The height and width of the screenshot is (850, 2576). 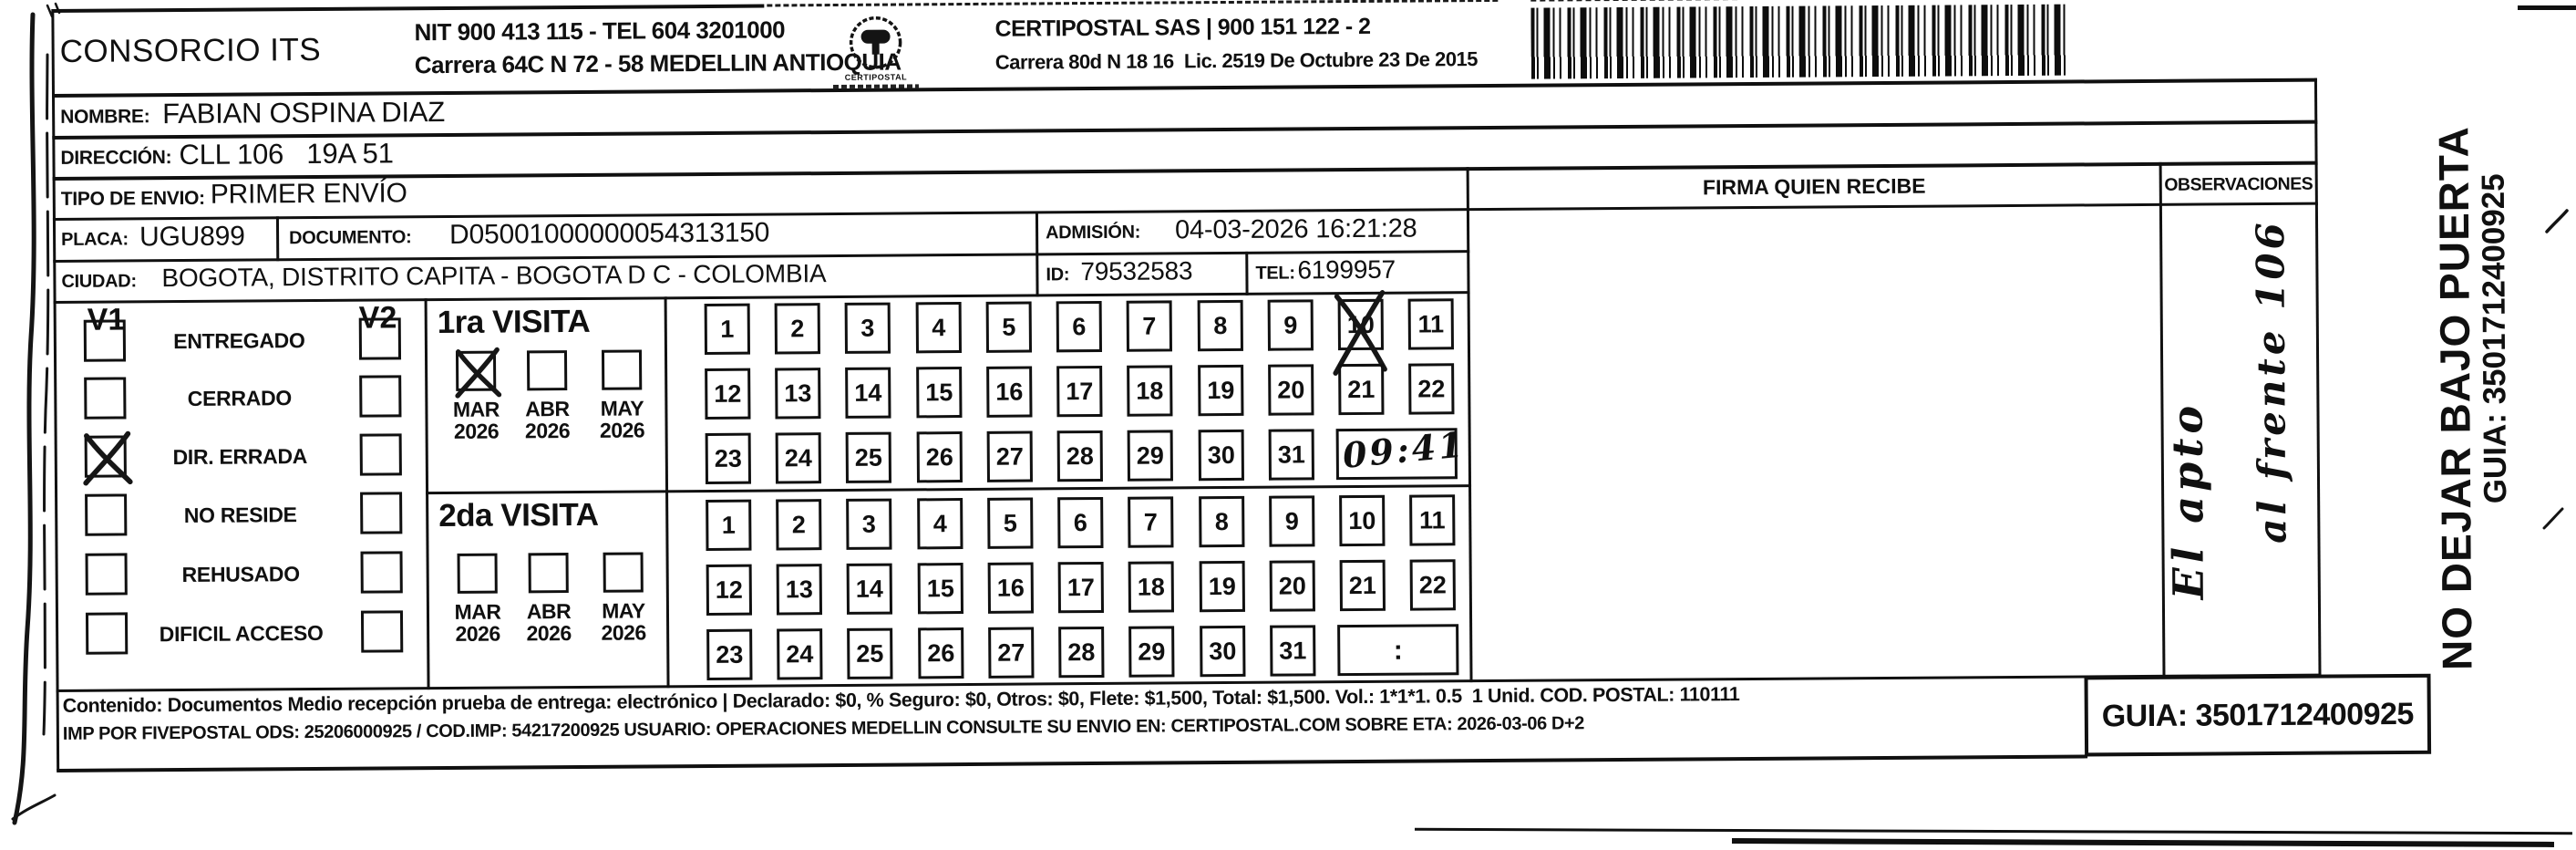 I want to click on documento-label: DOCUMENTO:, so click(x=350, y=238).